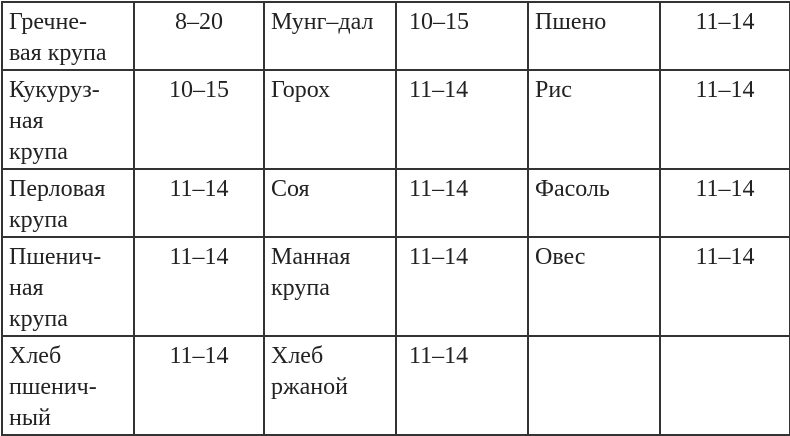  I want to click on cell-text: Хлеб ржаной, so click(309, 371).